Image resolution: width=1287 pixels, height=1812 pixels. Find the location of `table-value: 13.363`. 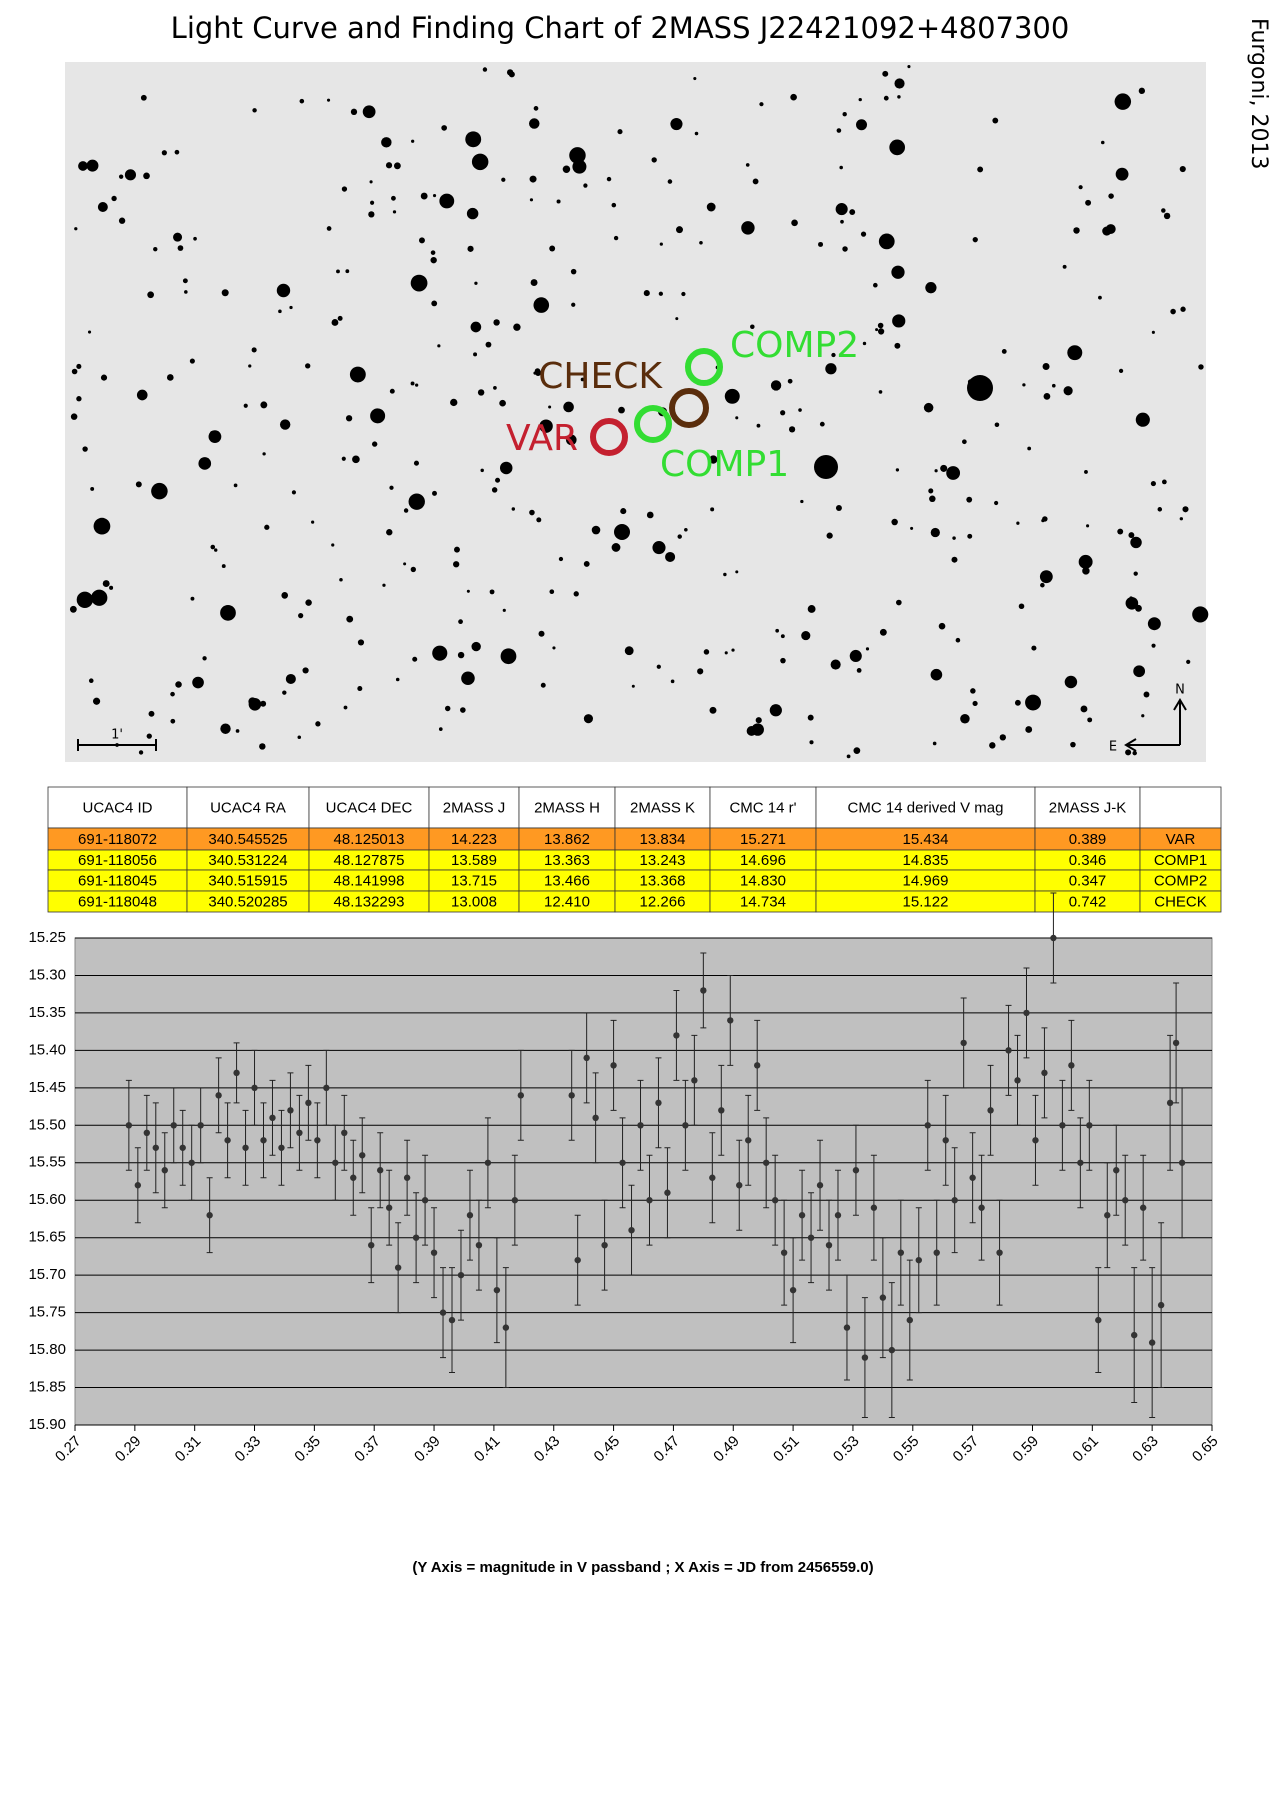

table-value: 13.363 is located at coordinates (567, 860).